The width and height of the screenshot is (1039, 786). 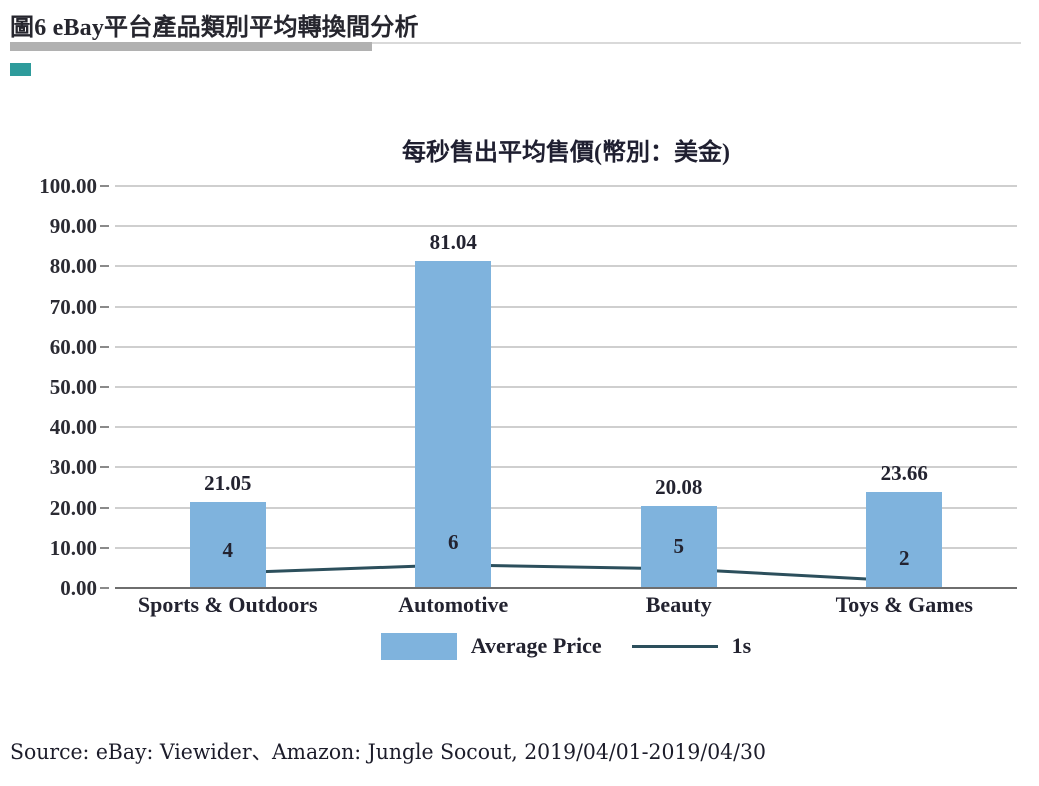 I want to click on category-label: Automotive, so click(x=453, y=604).